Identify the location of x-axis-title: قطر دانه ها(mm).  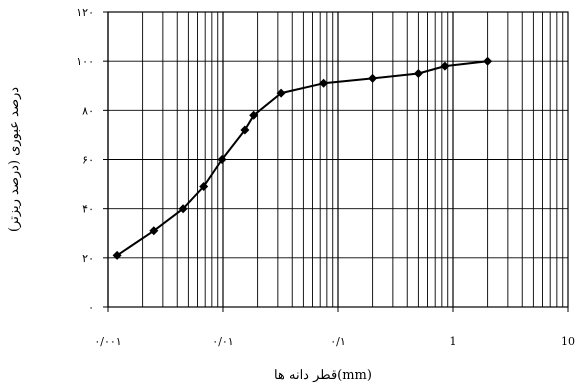
(323, 375).